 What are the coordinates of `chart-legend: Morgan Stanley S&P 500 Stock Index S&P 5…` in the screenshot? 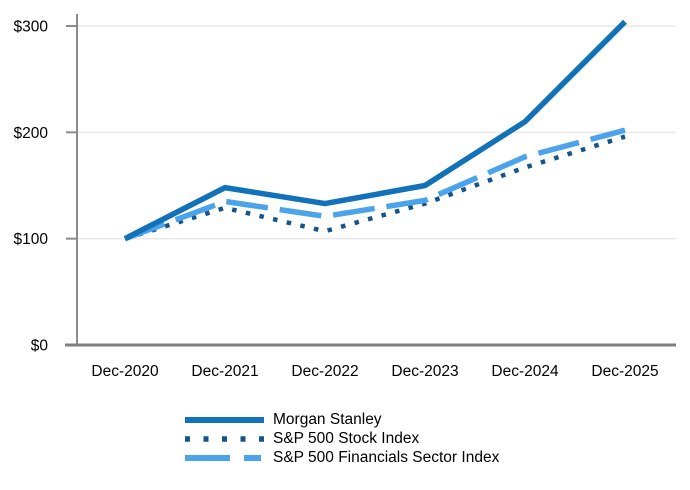 It's located at (342, 438).